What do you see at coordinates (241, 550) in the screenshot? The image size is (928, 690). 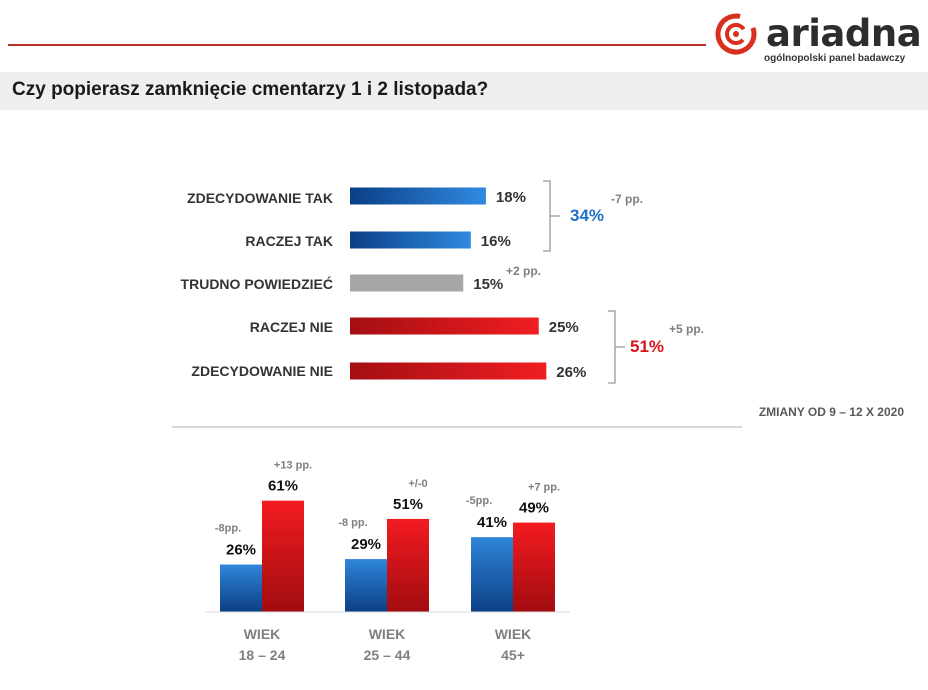 I see `vbar-value-label: 26%` at bounding box center [241, 550].